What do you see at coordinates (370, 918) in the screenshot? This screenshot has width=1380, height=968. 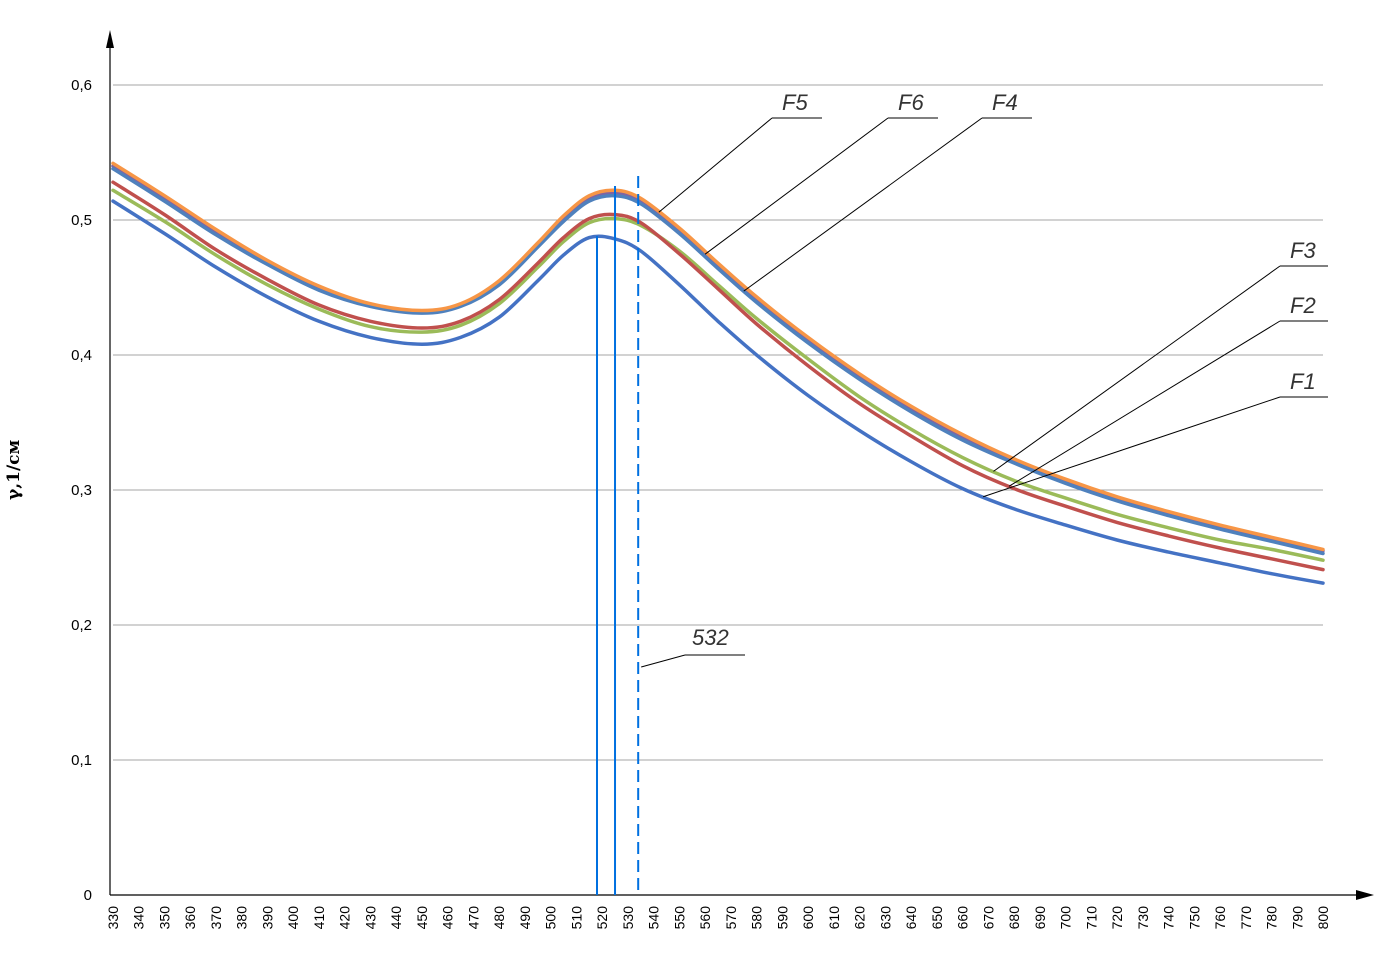 I see `x-tick-label: 430` at bounding box center [370, 918].